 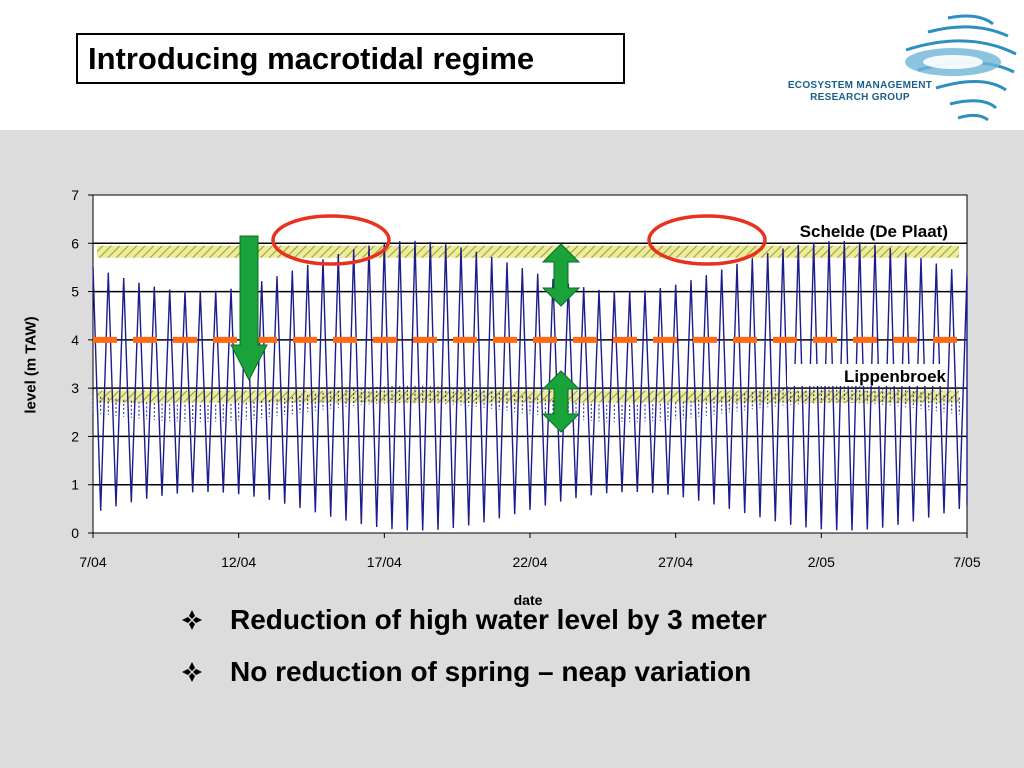 I want to click on series-label-bg, so click(x=867, y=375).